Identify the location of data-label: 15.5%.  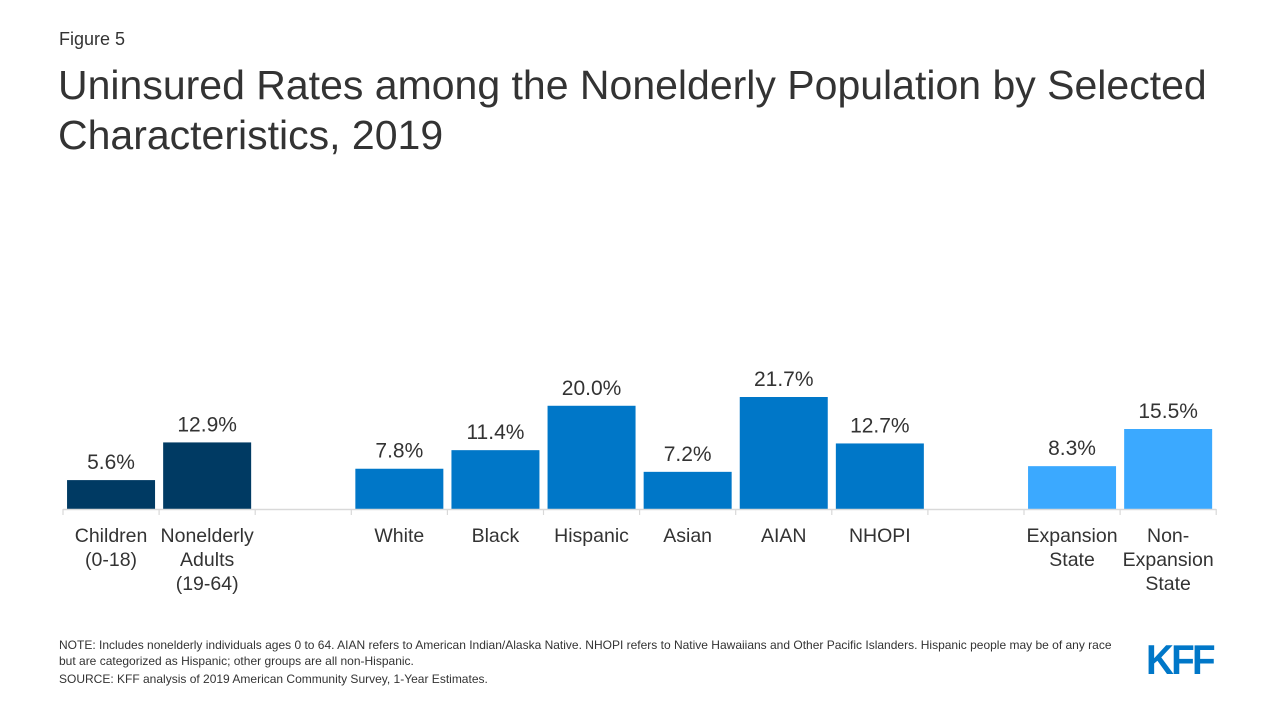
(1168, 411).